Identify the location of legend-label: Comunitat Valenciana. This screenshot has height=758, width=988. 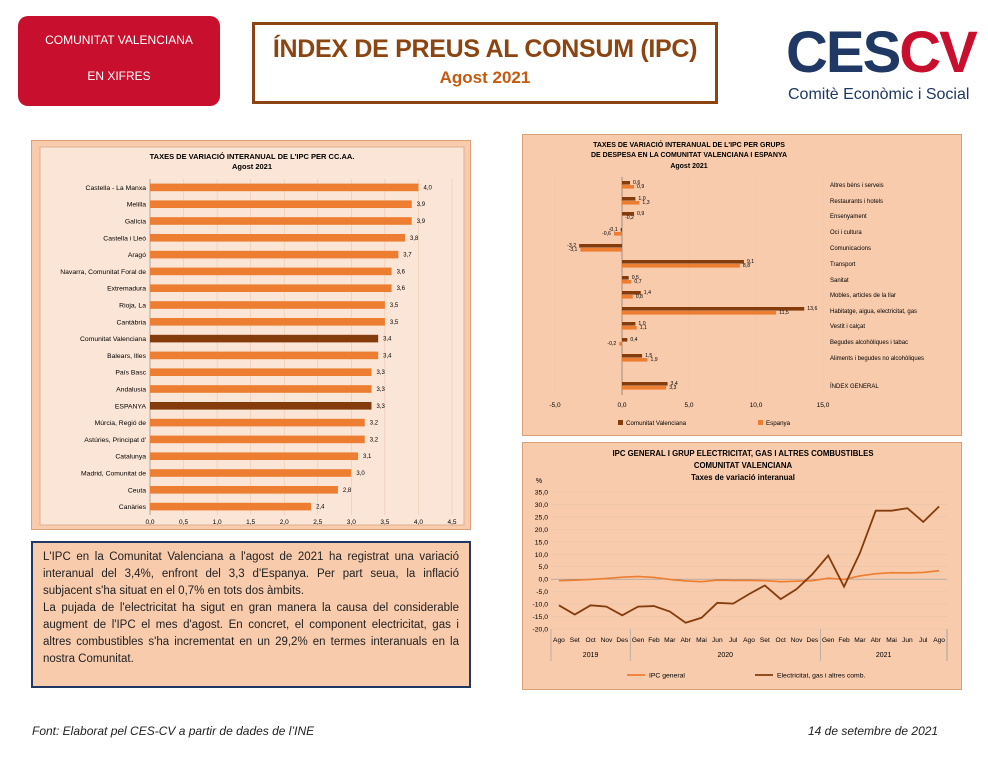
(656, 423).